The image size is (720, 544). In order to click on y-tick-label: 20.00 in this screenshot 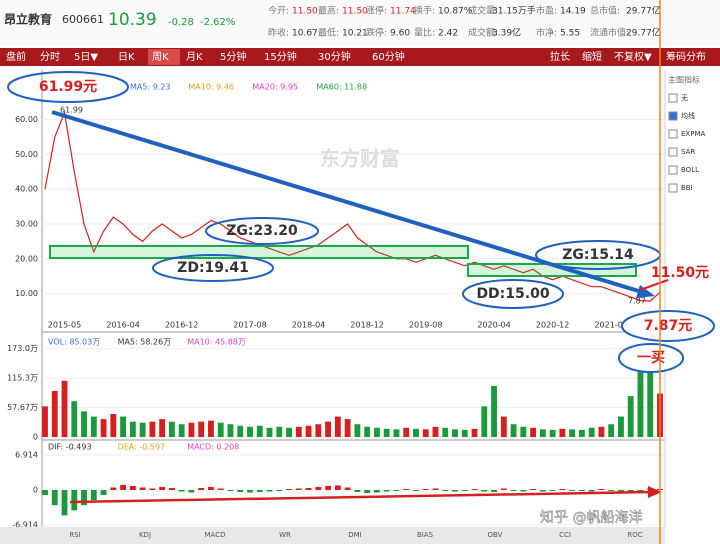, I will do `click(26, 258)`.